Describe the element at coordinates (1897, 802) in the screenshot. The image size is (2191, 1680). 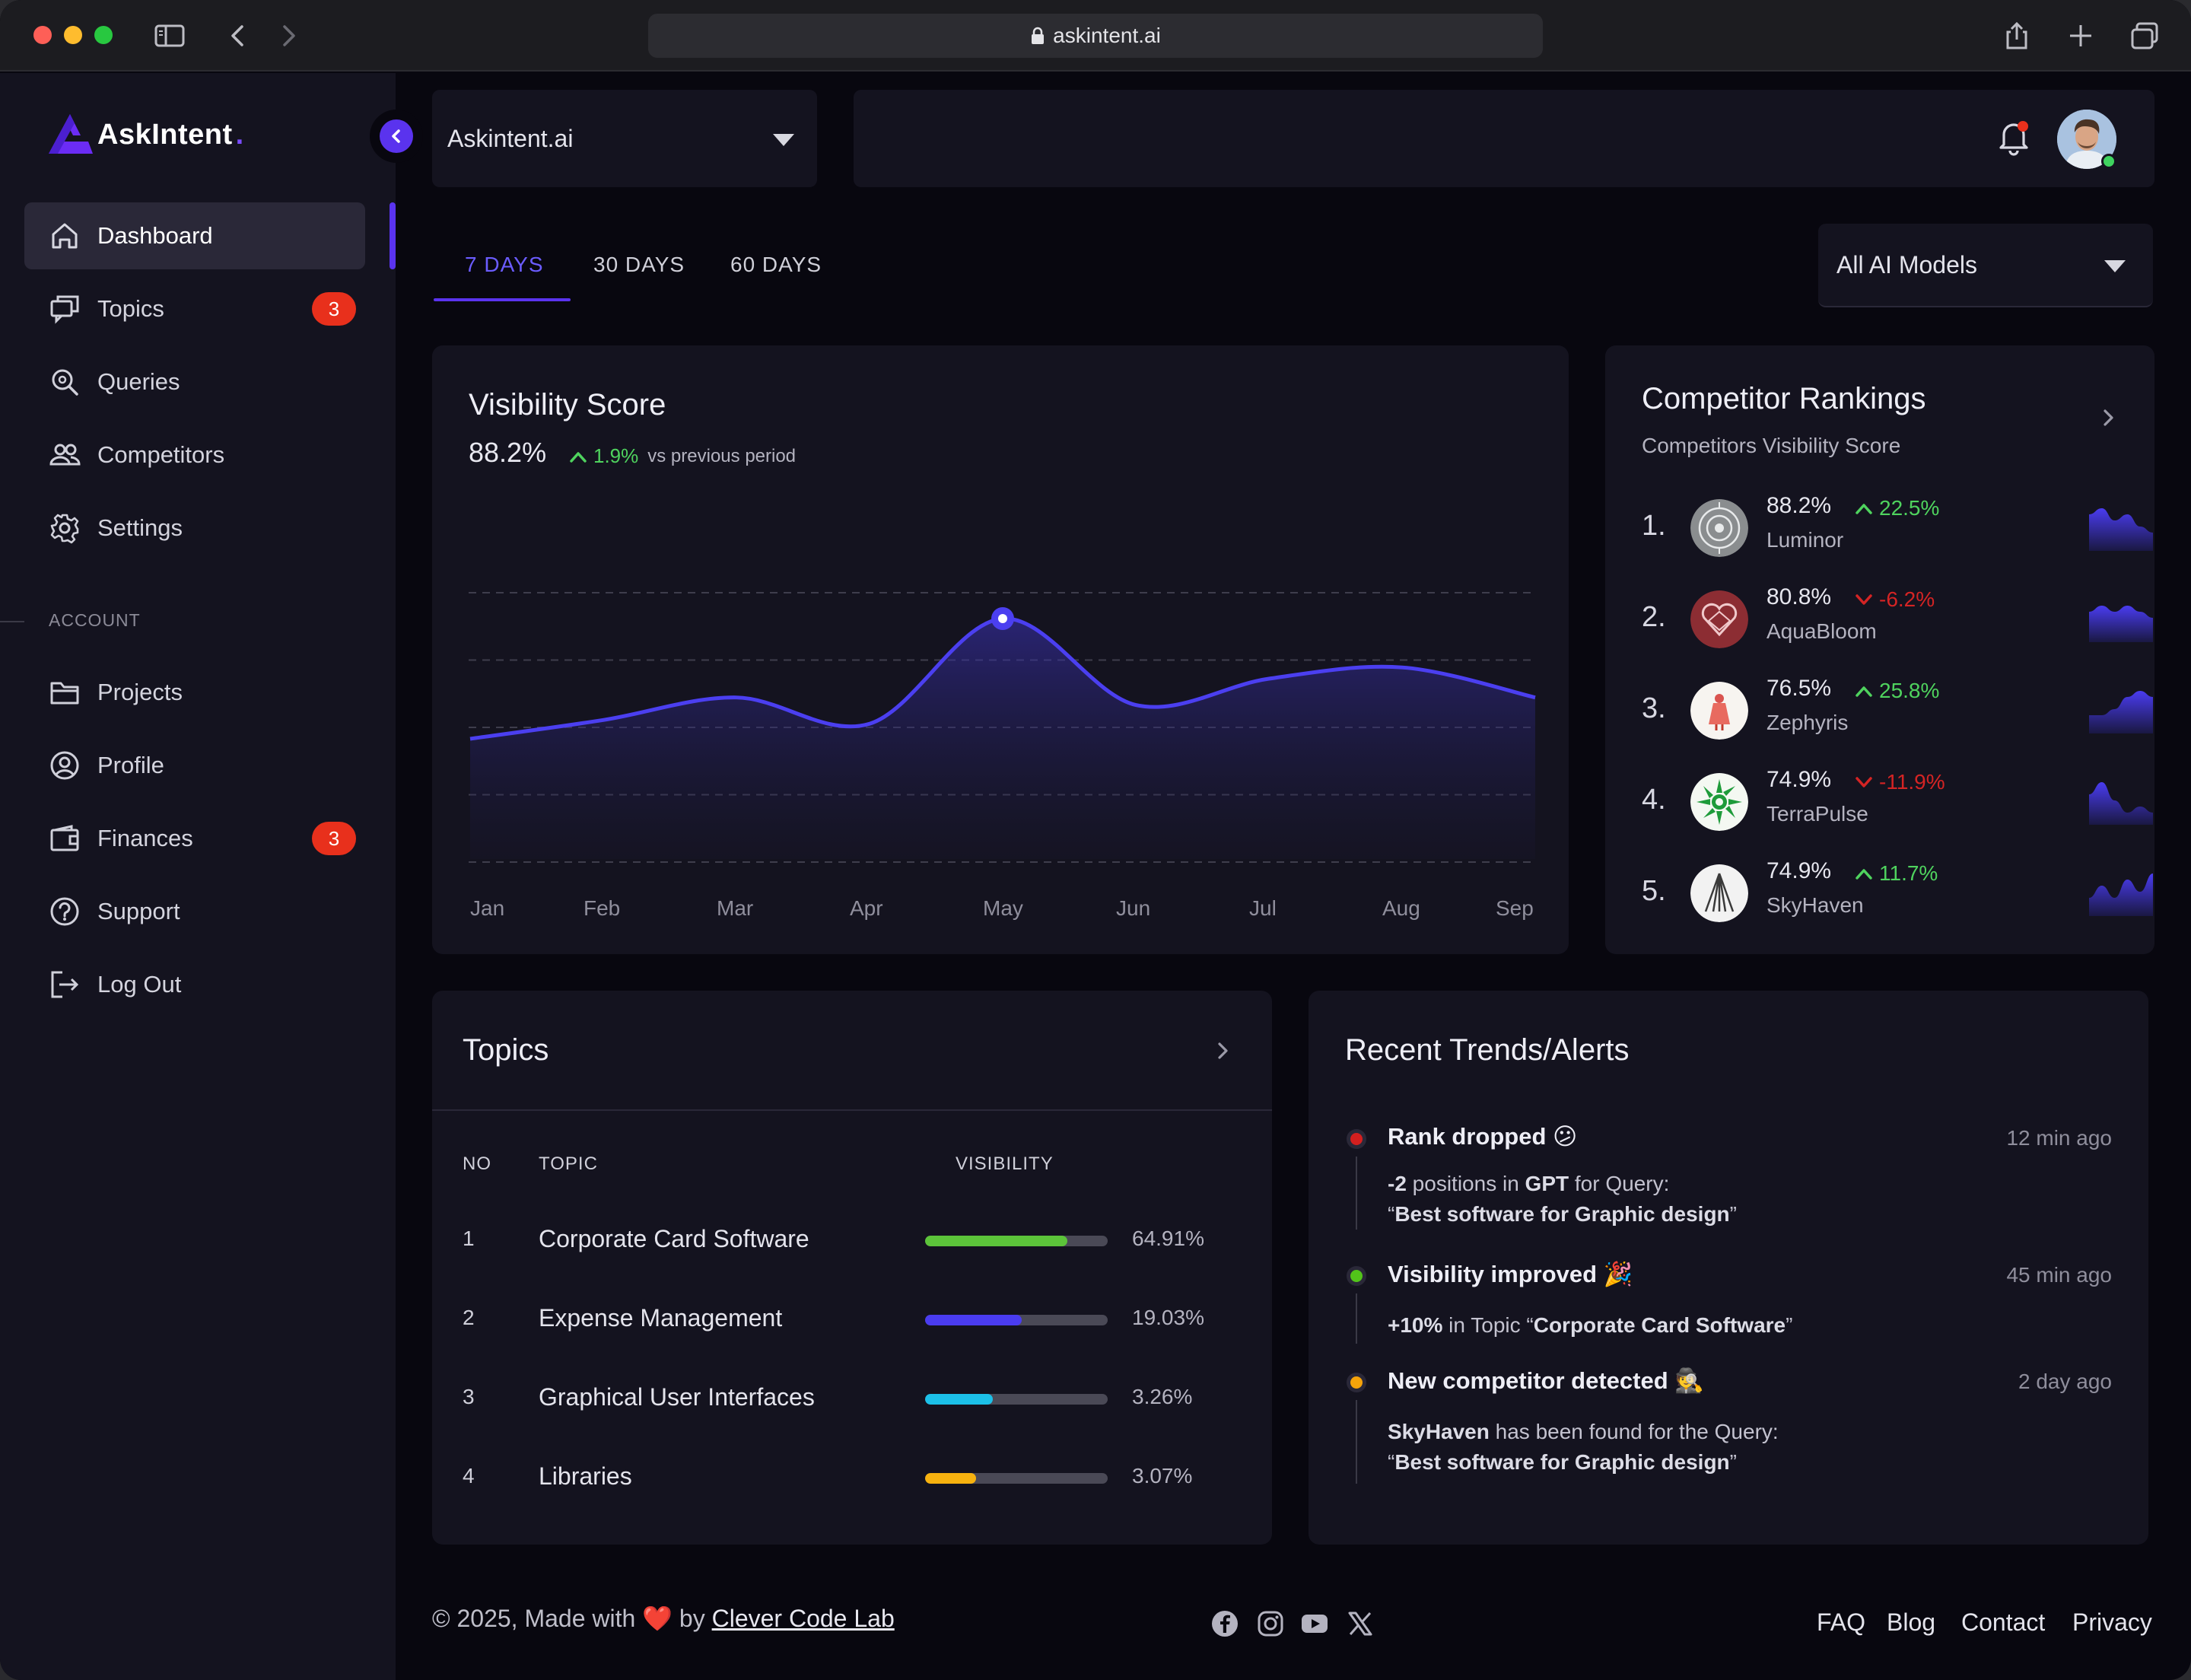
I see `competitor-row: 4. 74.9% -11.9% TerraPulse` at that location.